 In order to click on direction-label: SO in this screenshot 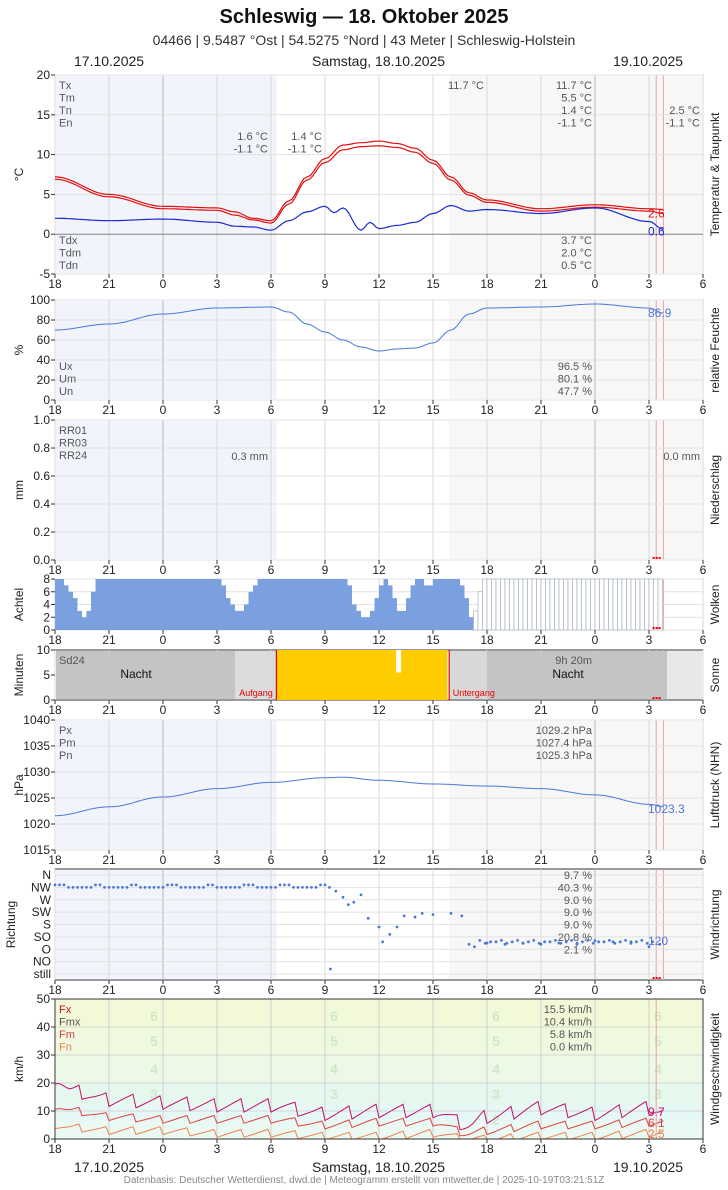, I will do `click(42, 937)`.